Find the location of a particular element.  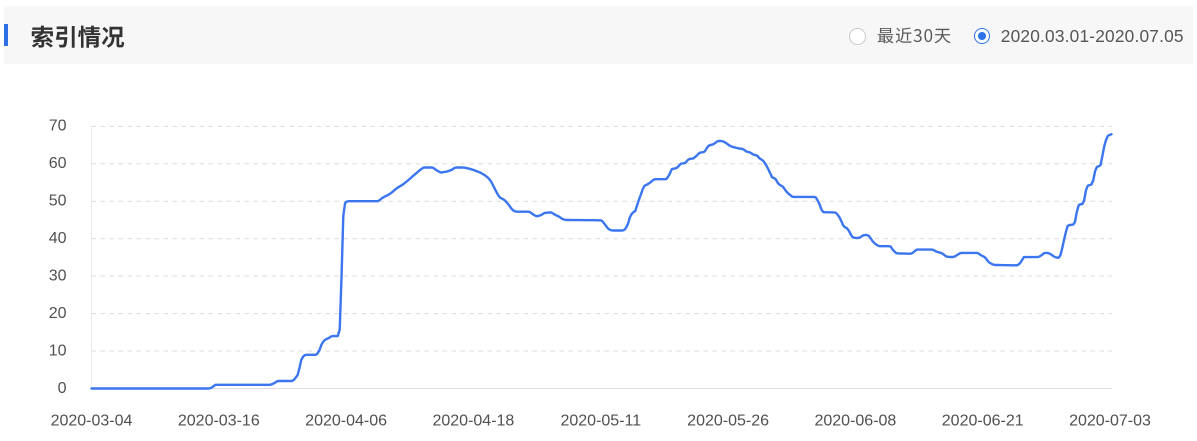

svg-text: 40 is located at coordinates (58, 238).